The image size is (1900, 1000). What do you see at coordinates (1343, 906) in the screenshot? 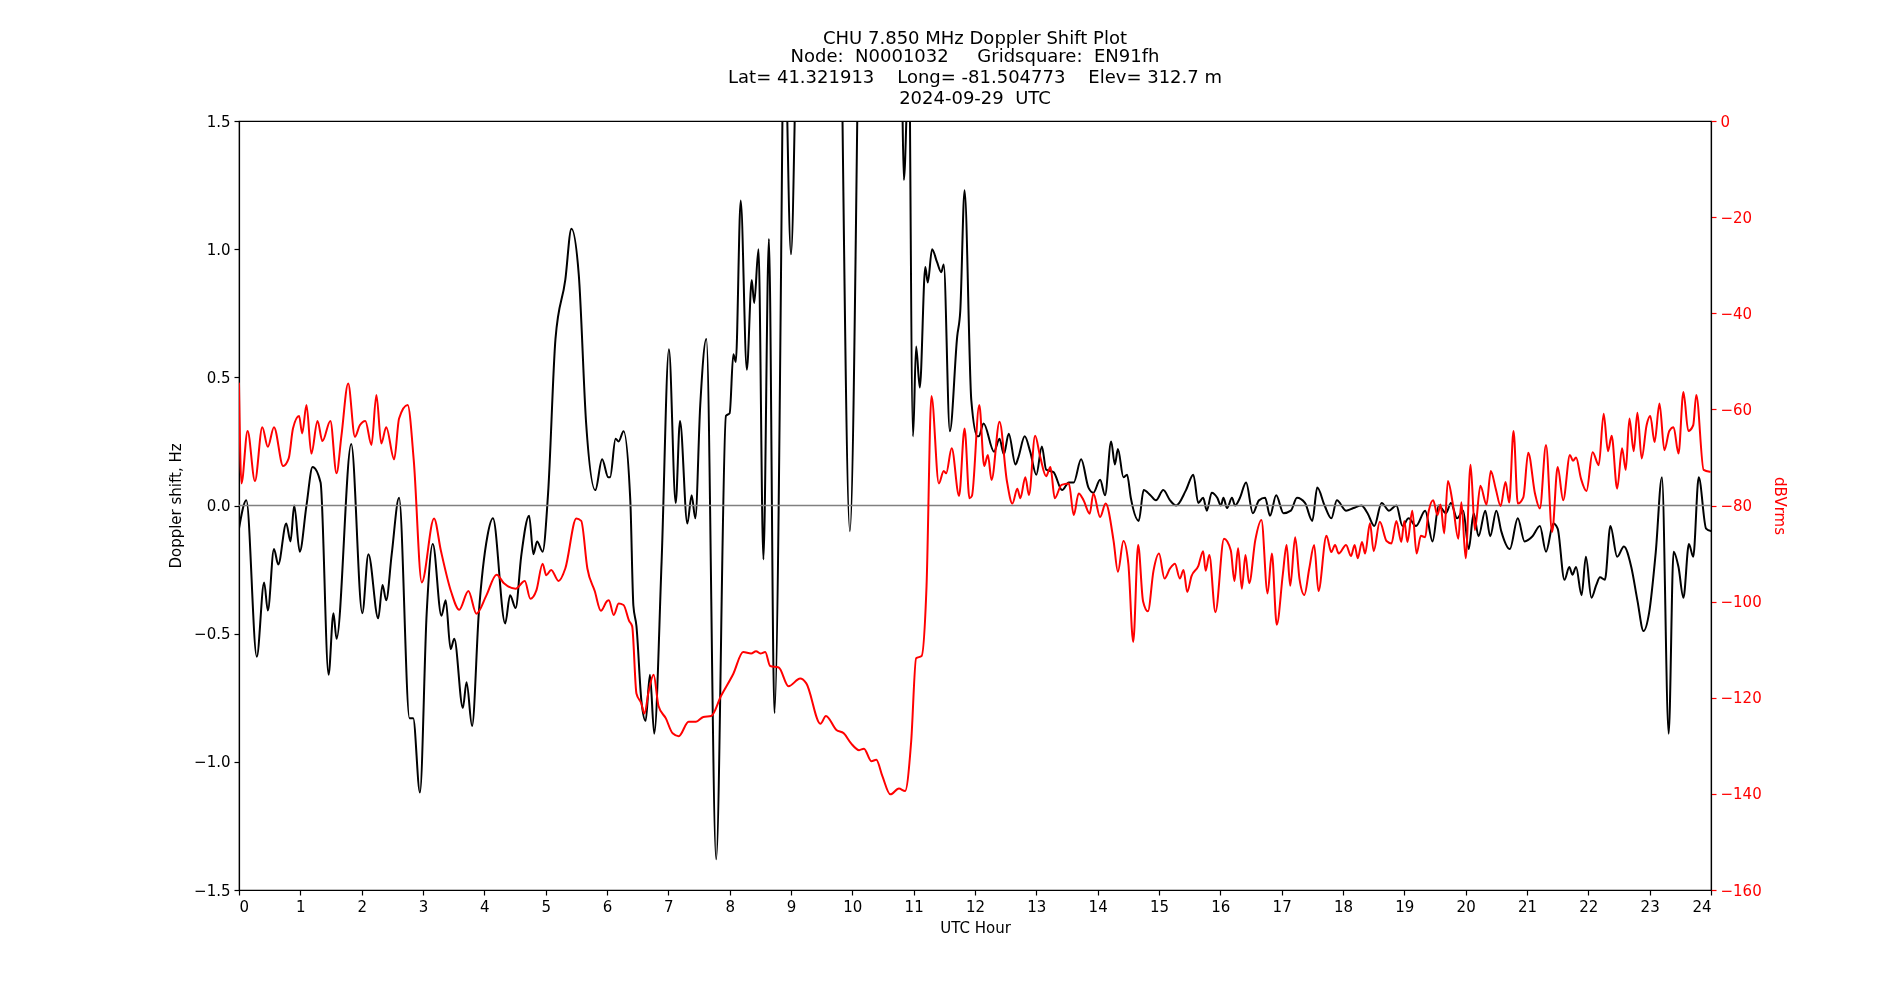
I see `x-tick-label: 18` at bounding box center [1343, 906].